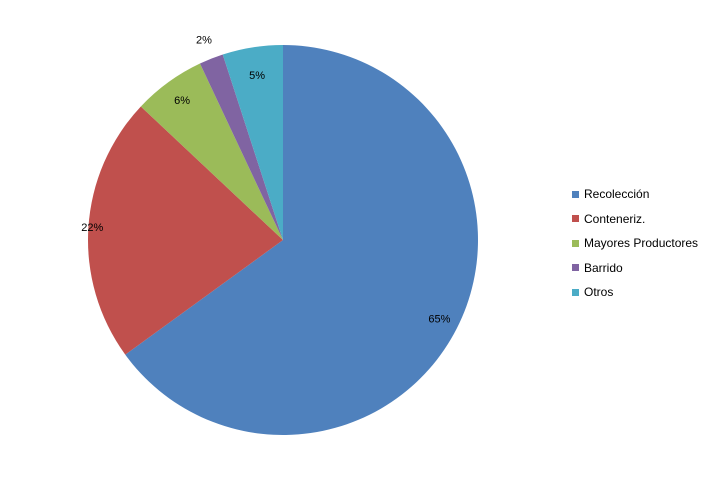 This screenshot has height=479, width=714. I want to click on legend-item-conteneriz: Conteneriz., so click(642, 219).